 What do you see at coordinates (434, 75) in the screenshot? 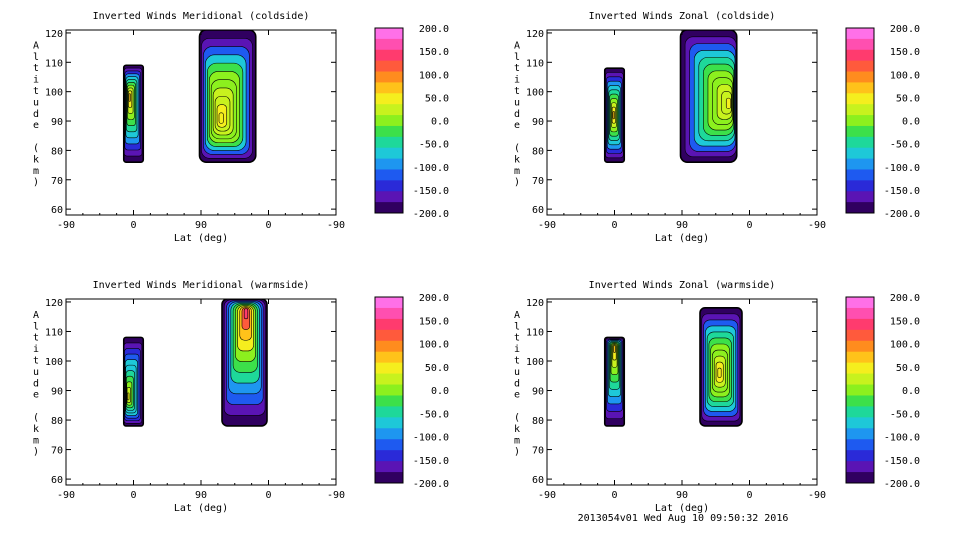
I see `colorbar-tick-label: 100.0` at bounding box center [434, 75].